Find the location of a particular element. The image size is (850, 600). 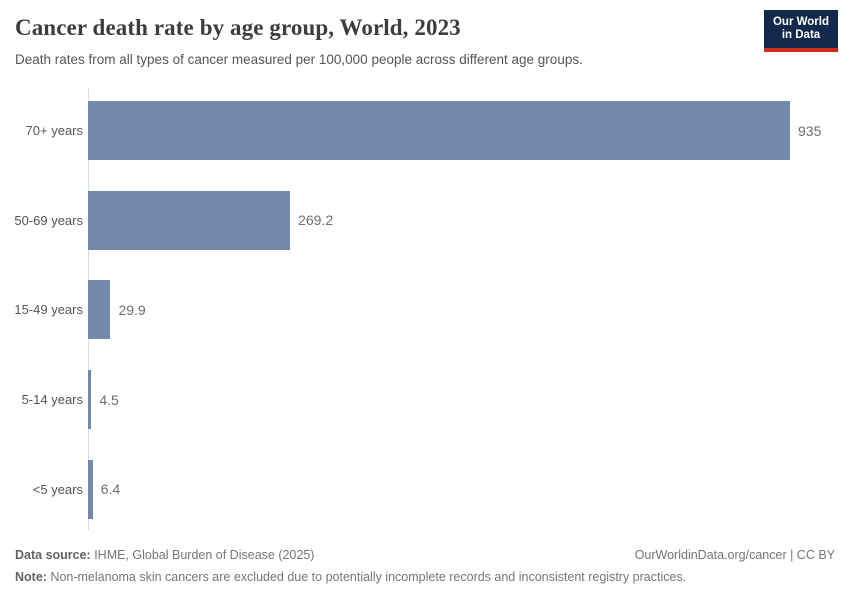

value-label: 269.2 is located at coordinates (316, 220).